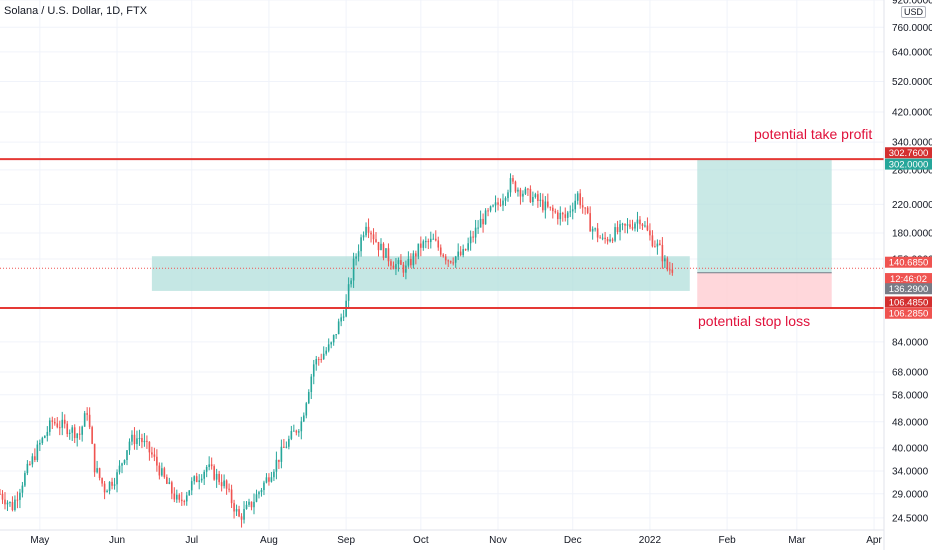 This screenshot has height=550, width=932. Describe the element at coordinates (797, 540) in the screenshot. I see `x-tick-label: Mar` at that location.